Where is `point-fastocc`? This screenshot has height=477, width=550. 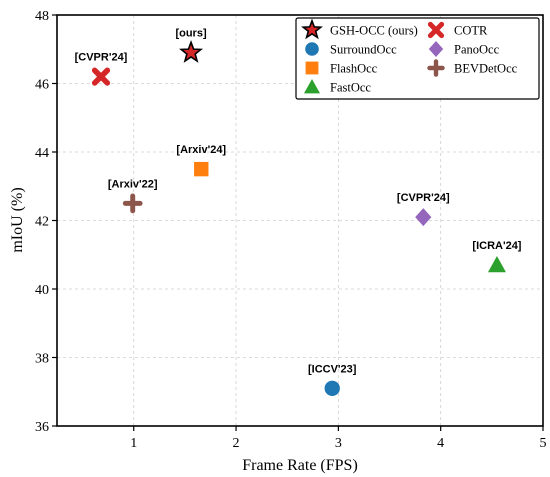
point-fastocc is located at coordinates (496, 264).